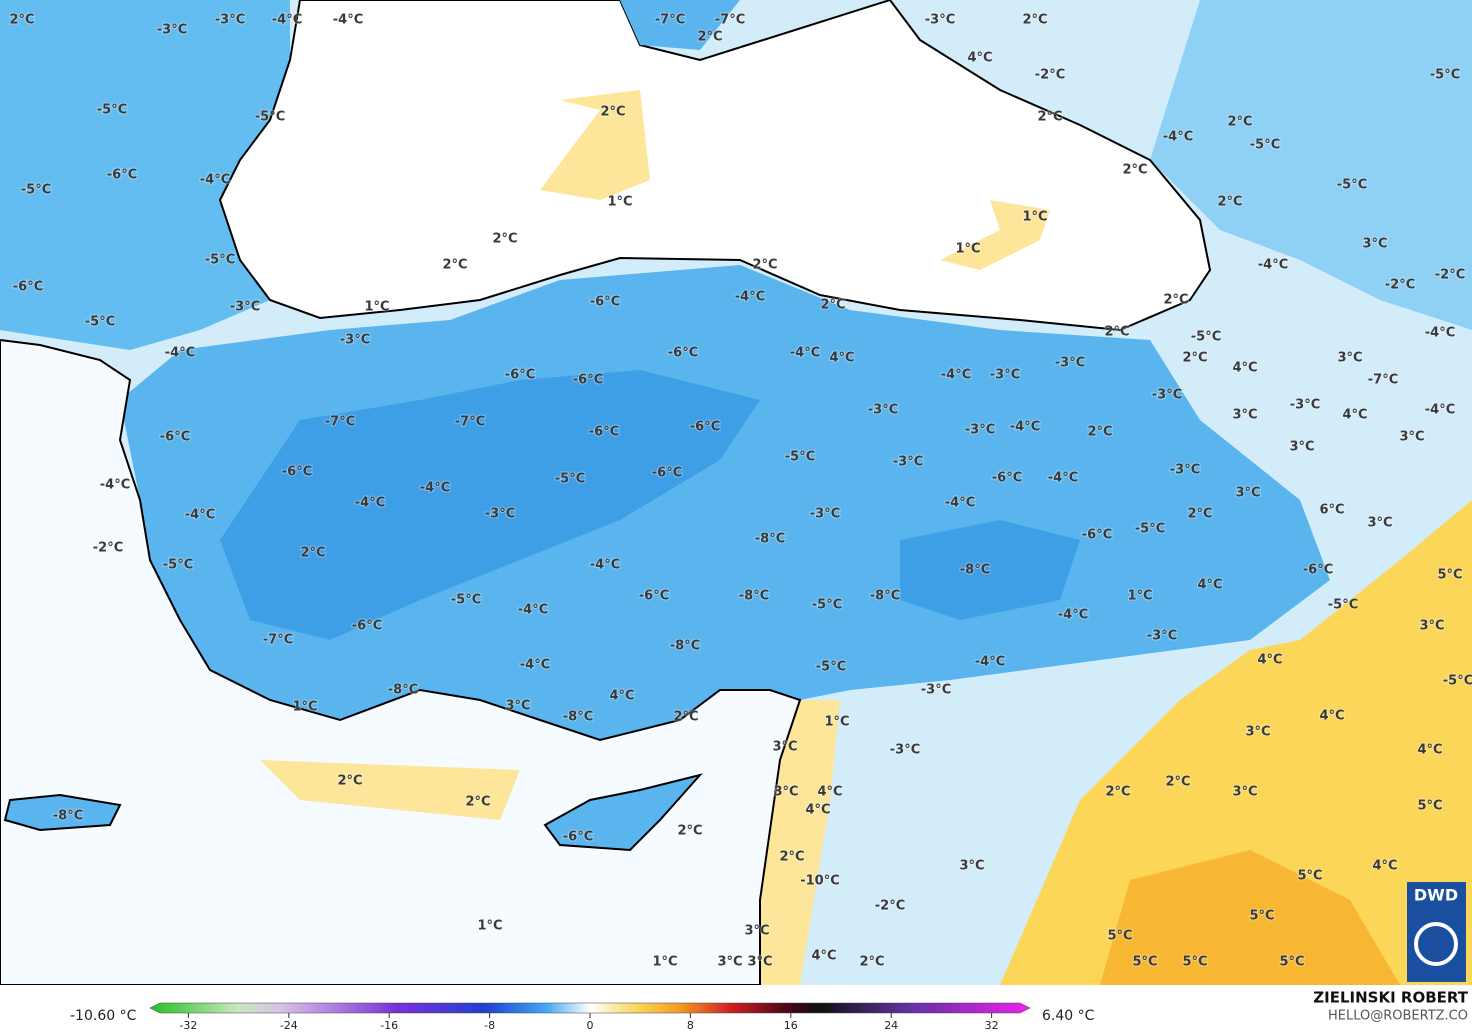 The width and height of the screenshot is (1472, 1035). Describe the element at coordinates (289, 1025) in the screenshot. I see `colorbar-tick-label: -24` at that location.